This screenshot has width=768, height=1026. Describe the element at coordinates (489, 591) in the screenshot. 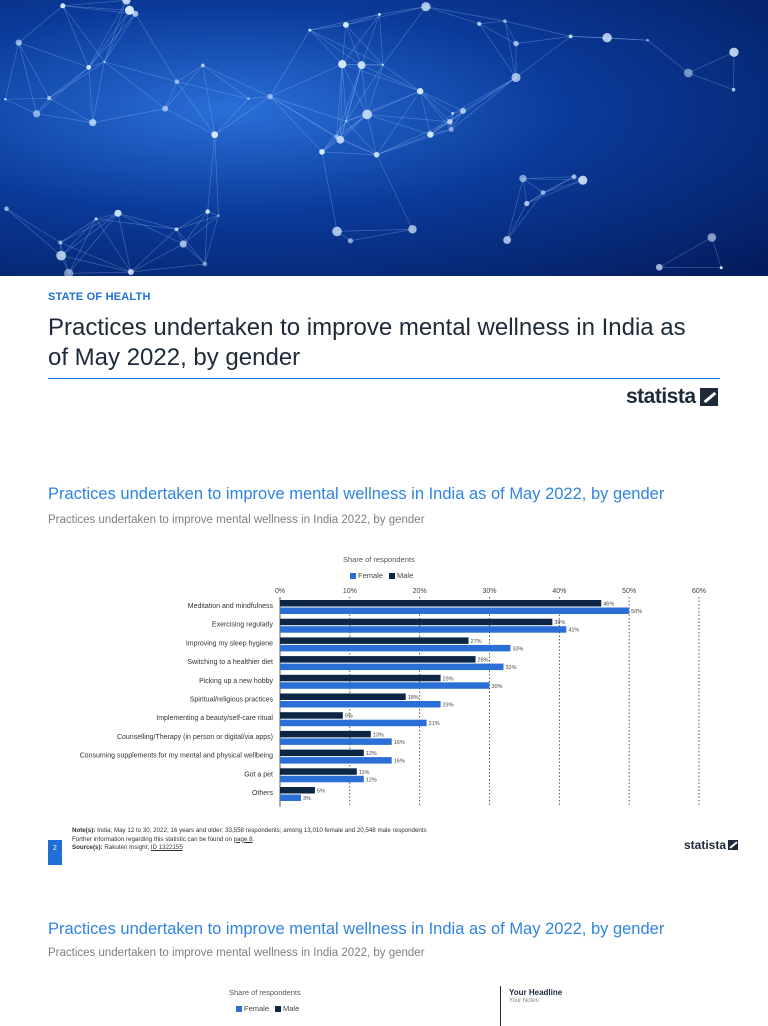

I see `x-tick-label: 30%` at that location.